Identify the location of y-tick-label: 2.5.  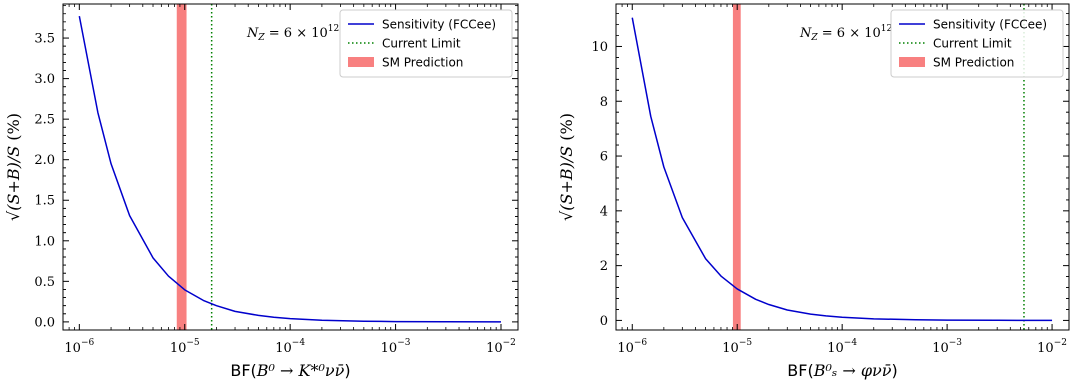
(44, 120).